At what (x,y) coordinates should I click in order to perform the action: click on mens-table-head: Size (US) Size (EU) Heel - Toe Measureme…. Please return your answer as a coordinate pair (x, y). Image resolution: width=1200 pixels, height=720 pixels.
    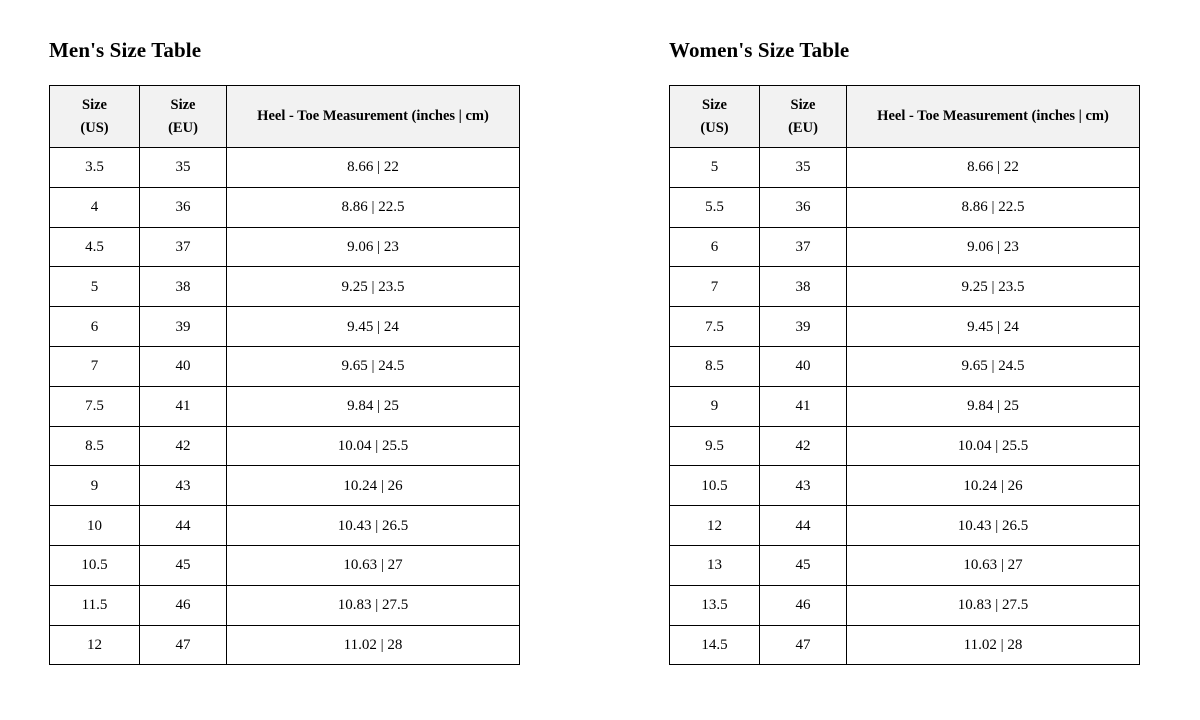
    Looking at the image, I should click on (284, 116).